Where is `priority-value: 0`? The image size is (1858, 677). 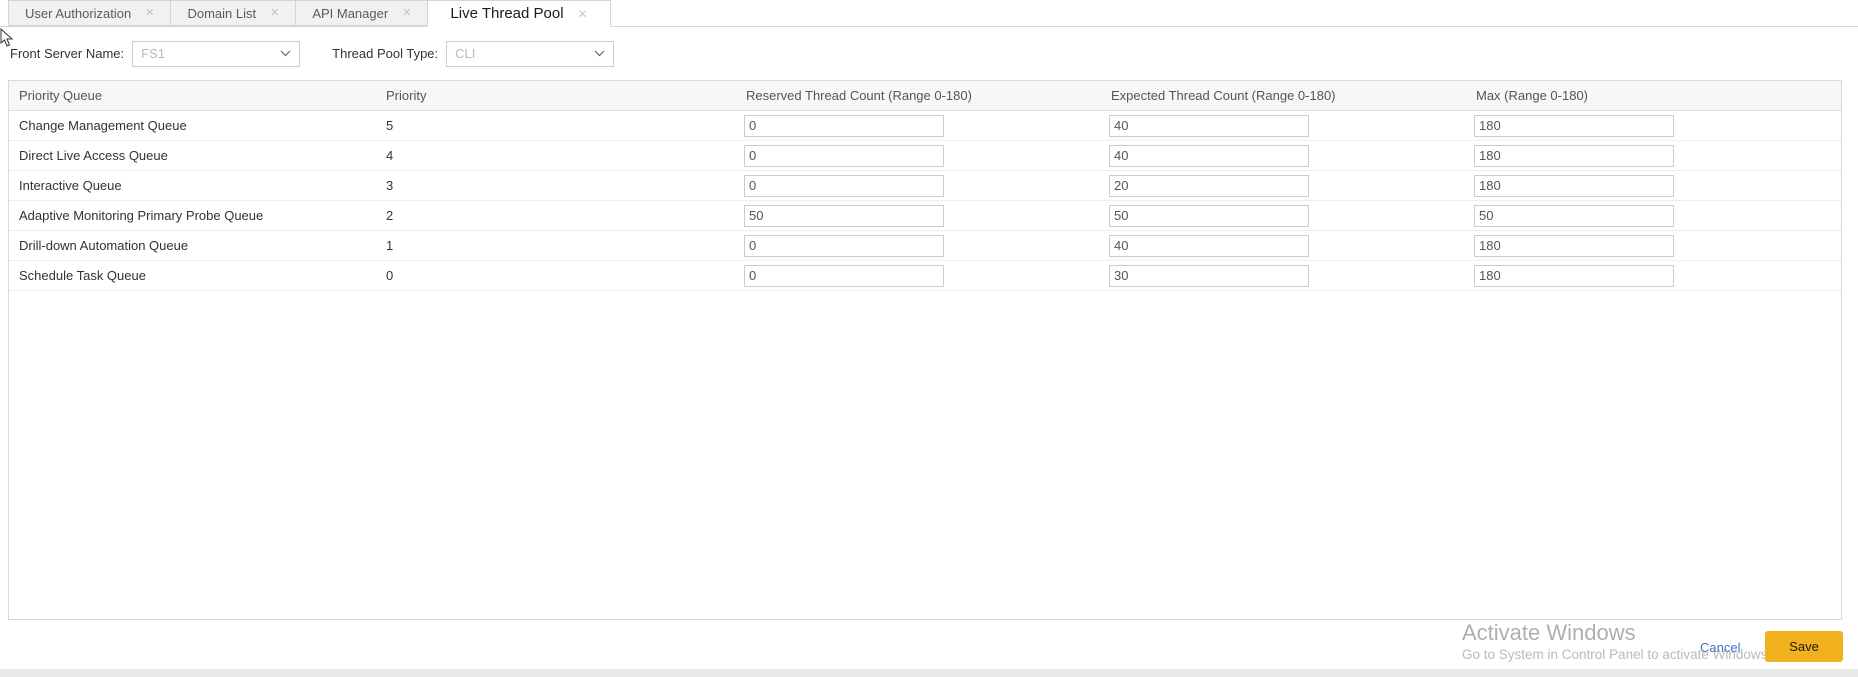 priority-value: 0 is located at coordinates (390, 275).